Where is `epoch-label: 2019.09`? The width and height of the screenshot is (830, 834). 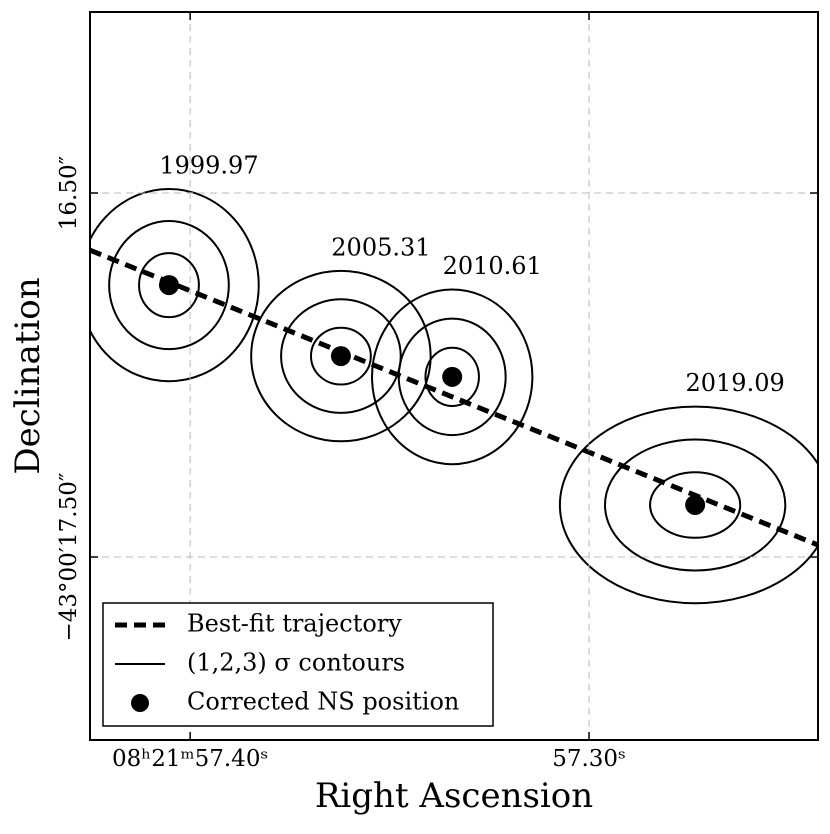
epoch-label: 2019.09 is located at coordinates (735, 383).